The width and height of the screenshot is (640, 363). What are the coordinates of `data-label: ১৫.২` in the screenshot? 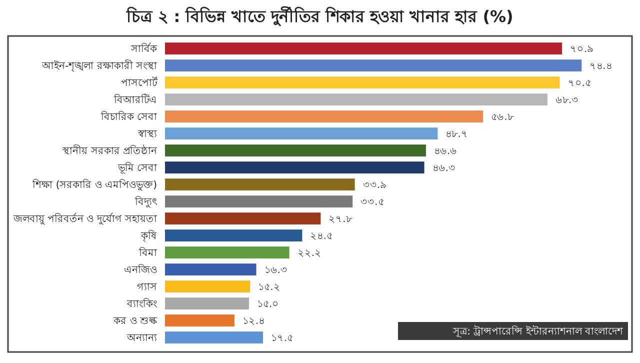 It's located at (269, 287).